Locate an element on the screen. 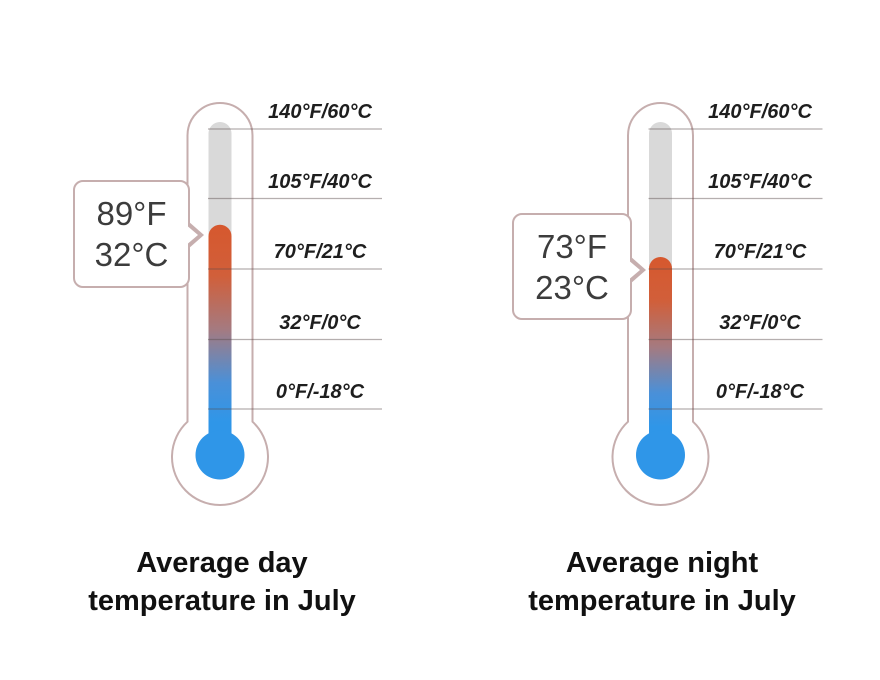 Image resolution: width=880 pixels, height=680 pixels. scale-tick-lines-night is located at coordinates (735, 269).